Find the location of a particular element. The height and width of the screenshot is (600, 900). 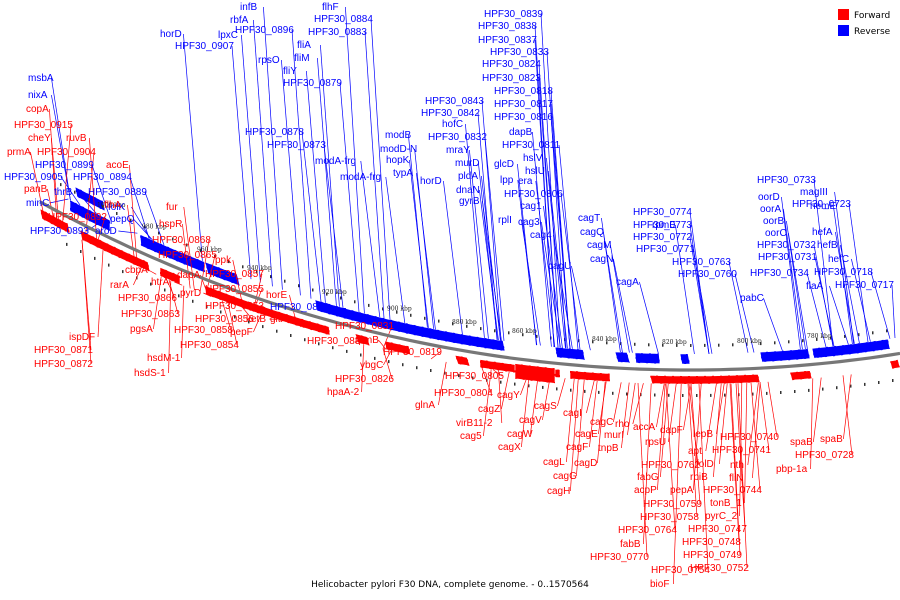

reverse-gene-label: HPF30_0816 is located at coordinates (523, 117).